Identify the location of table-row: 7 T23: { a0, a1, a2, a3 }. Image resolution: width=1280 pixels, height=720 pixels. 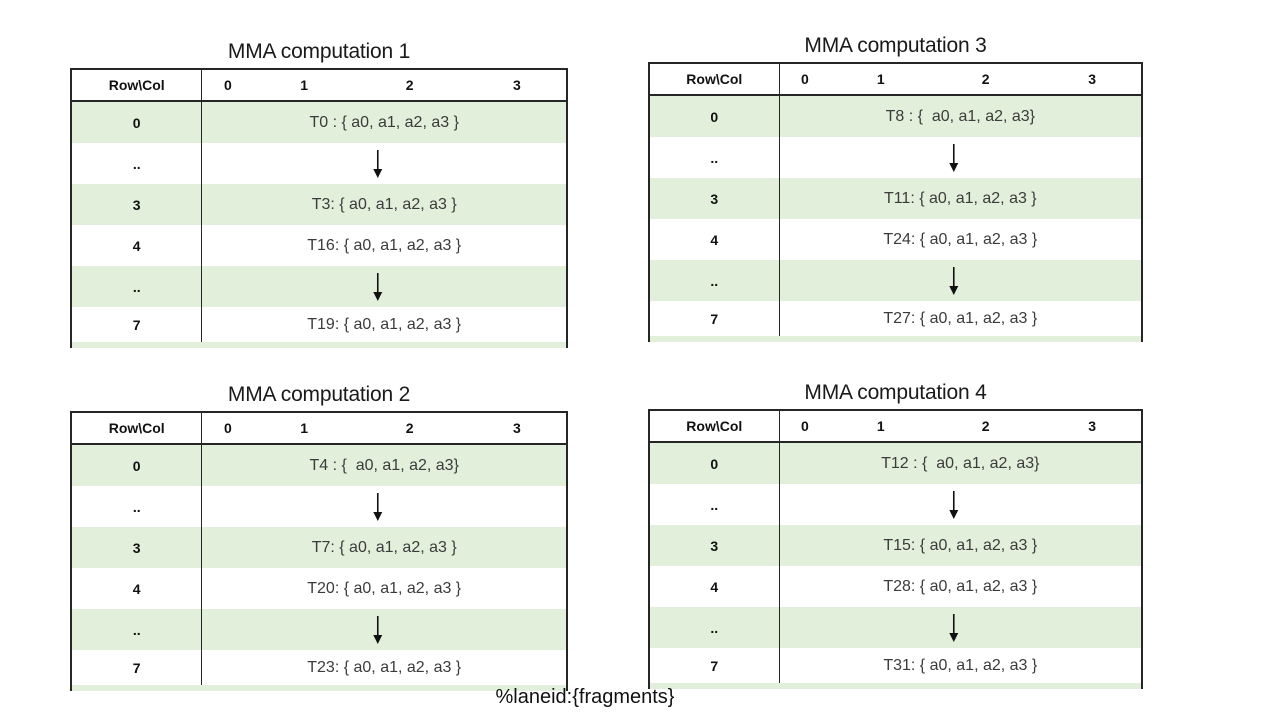
(319, 667).